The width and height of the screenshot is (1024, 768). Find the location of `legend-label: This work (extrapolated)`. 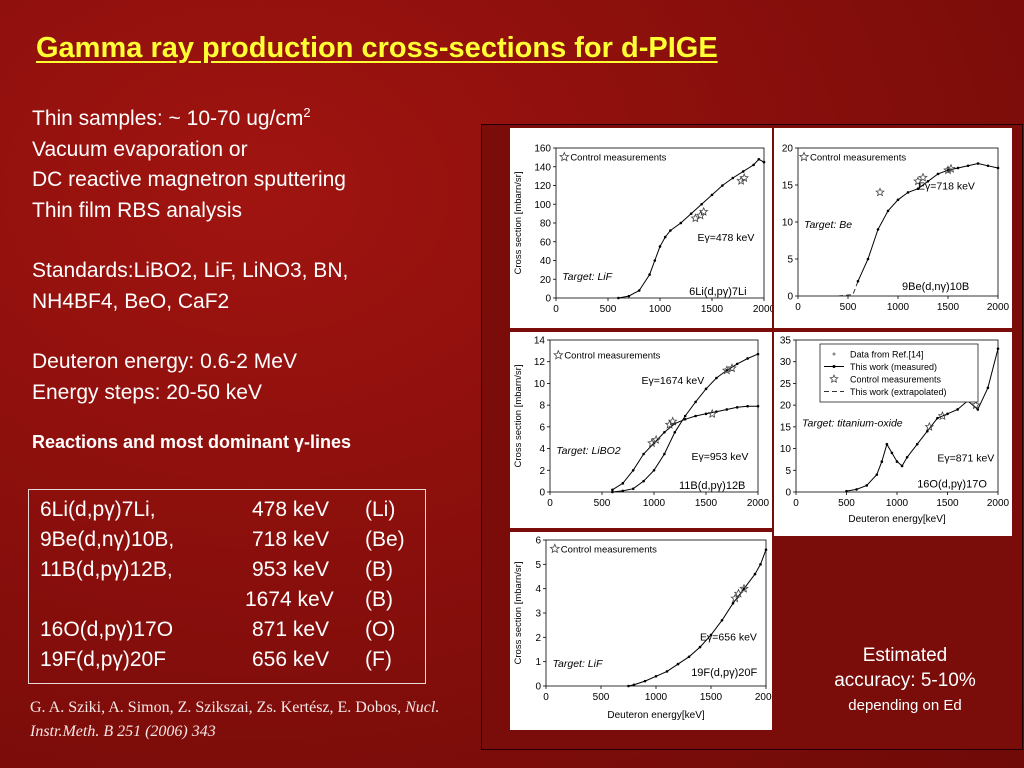

legend-label: This work (extrapolated) is located at coordinates (898, 392).